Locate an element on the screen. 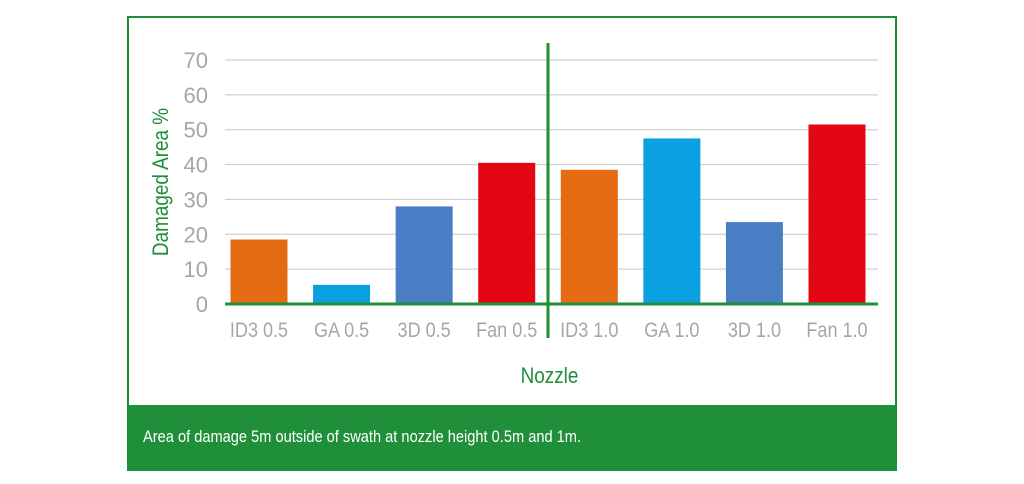  x-tick-label-ga-0-5: GA 0.5 is located at coordinates (341, 331).